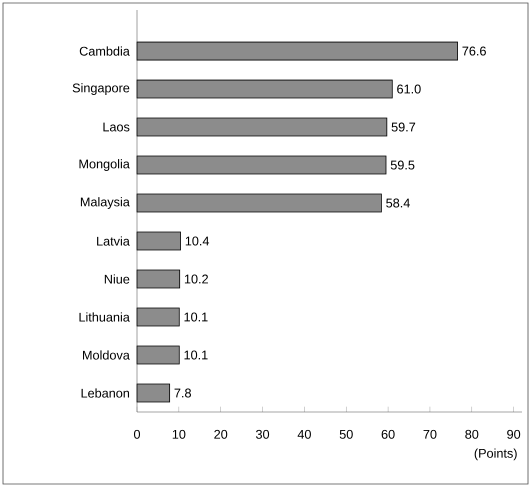  What do you see at coordinates (402, 165) in the screenshot?
I see `data-label: 59.5` at bounding box center [402, 165].